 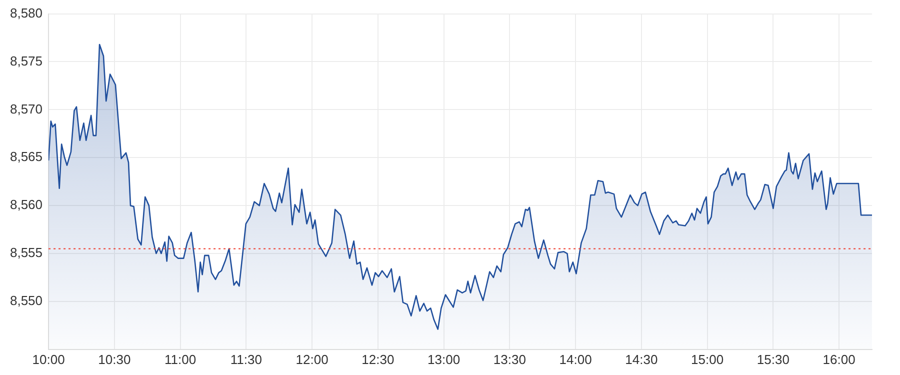 What do you see at coordinates (839, 359) in the screenshot?
I see `x-tick-label: 16:00` at bounding box center [839, 359].